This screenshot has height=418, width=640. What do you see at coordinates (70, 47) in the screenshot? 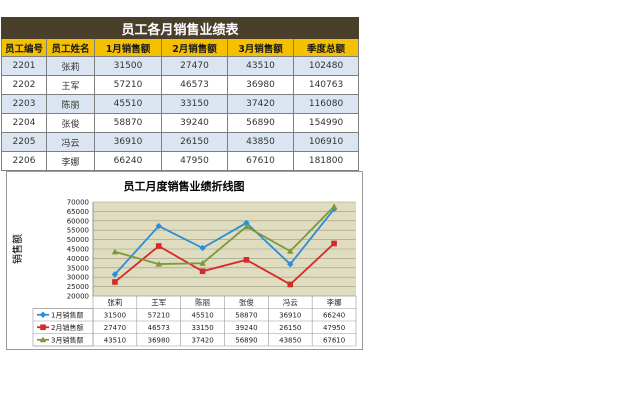
I see `column-header: 员工姓名` at bounding box center [70, 47].